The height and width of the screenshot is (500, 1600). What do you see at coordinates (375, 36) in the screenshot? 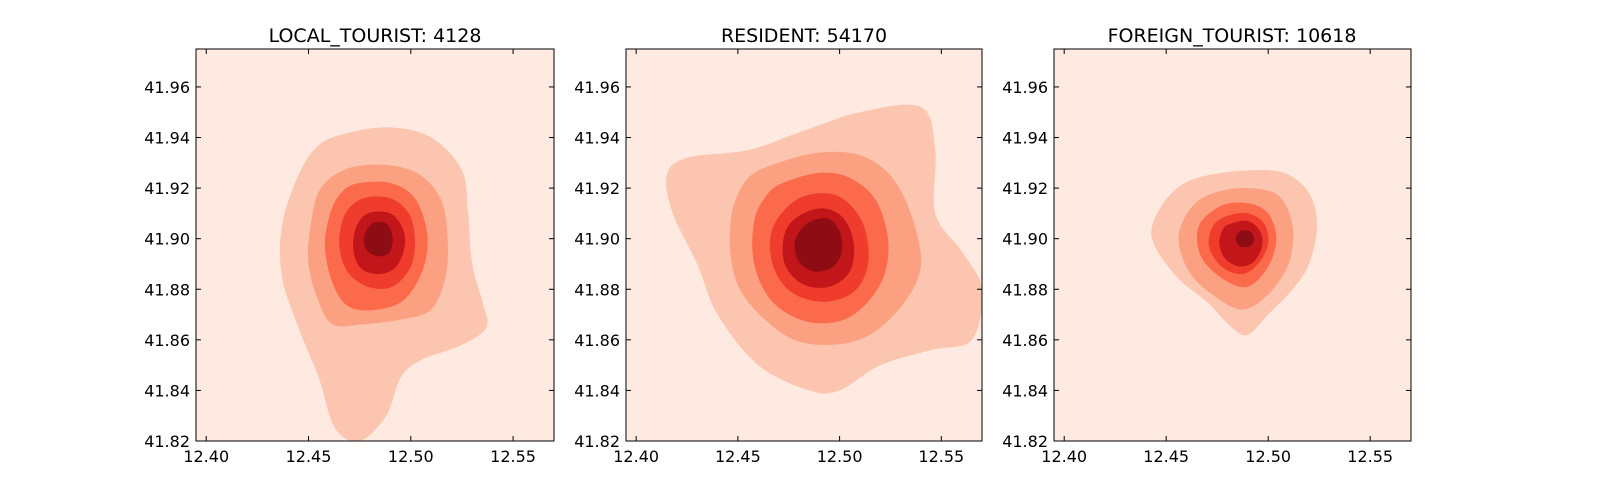
I see `panel-title: LOCAL_TOURIST: 4128` at bounding box center [375, 36].